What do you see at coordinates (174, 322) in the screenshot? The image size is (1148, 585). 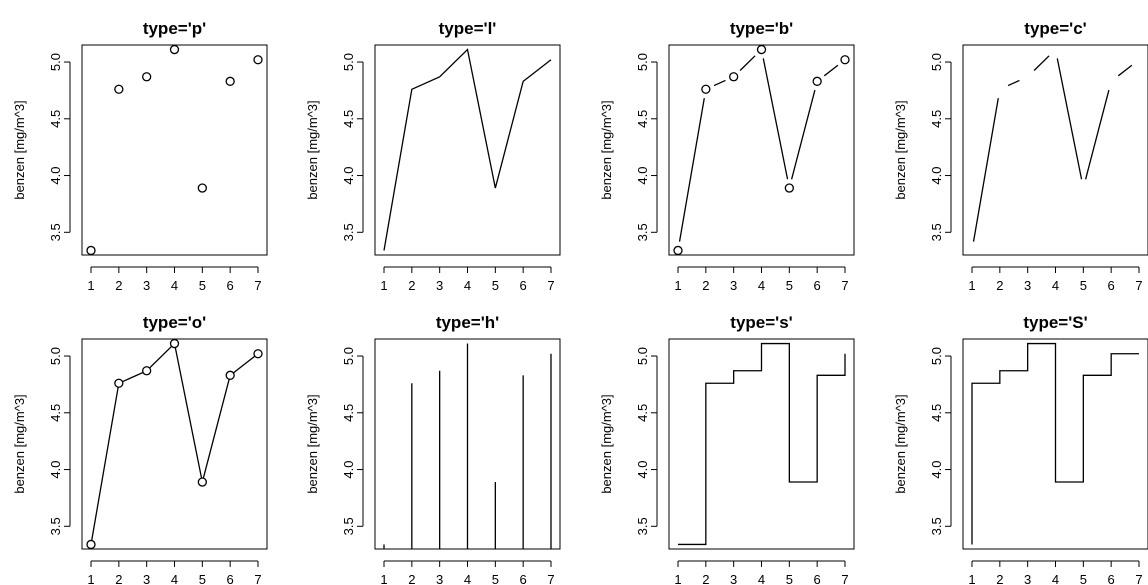 I see `panel-title: type='o'` at bounding box center [174, 322].